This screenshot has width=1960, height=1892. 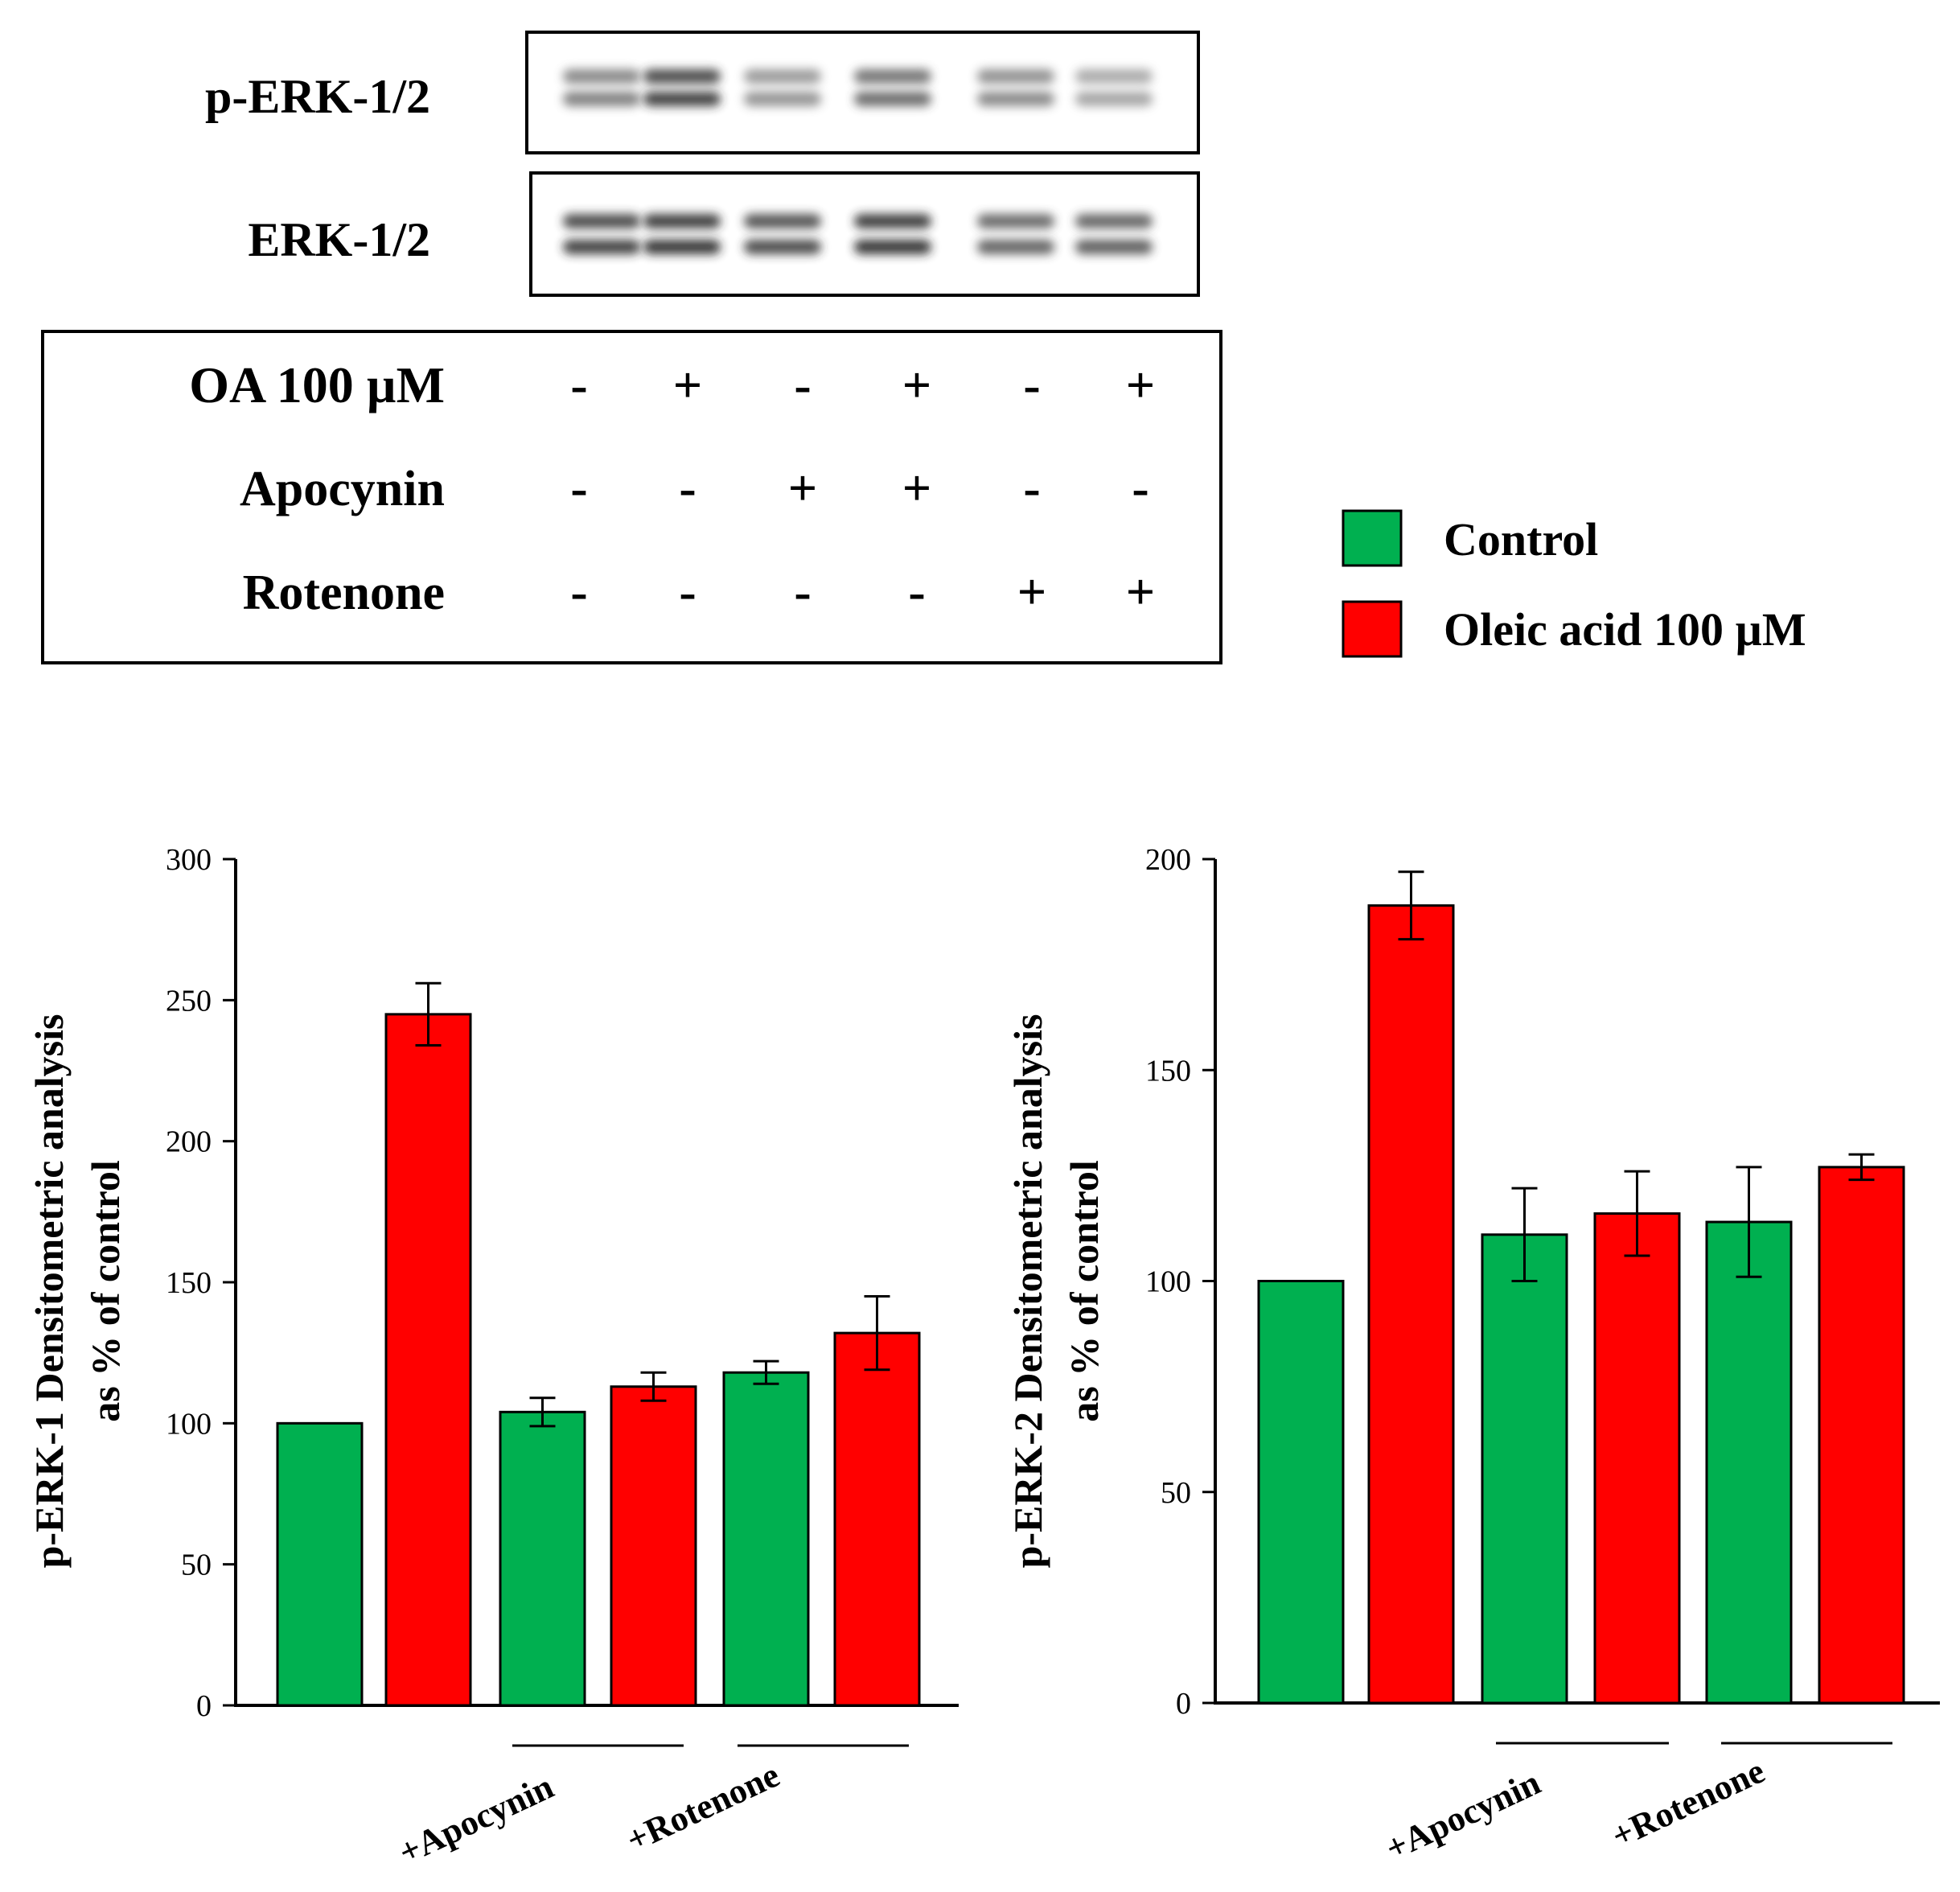 What do you see at coordinates (317, 96) in the screenshot?
I see `blot-row-label: p-ERK-1/2` at bounding box center [317, 96].